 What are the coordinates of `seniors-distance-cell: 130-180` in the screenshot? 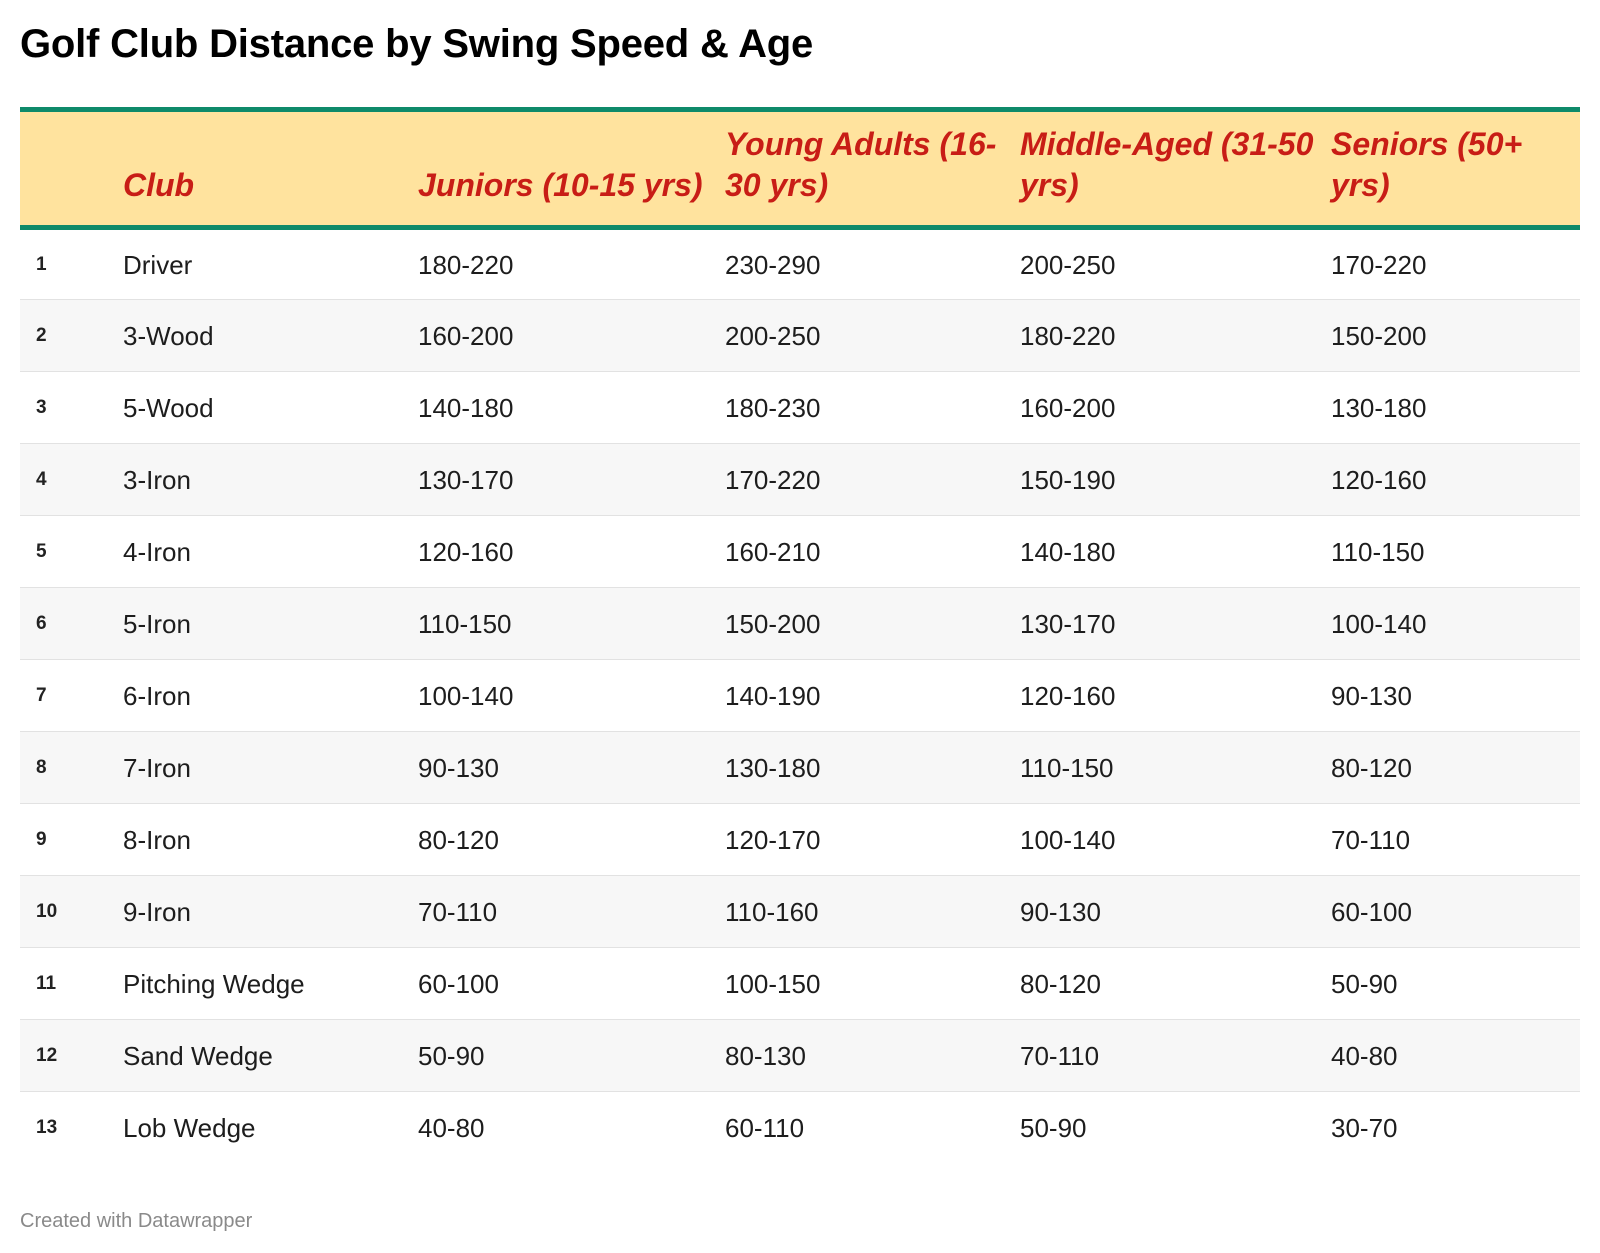 It's located at (1455, 407).